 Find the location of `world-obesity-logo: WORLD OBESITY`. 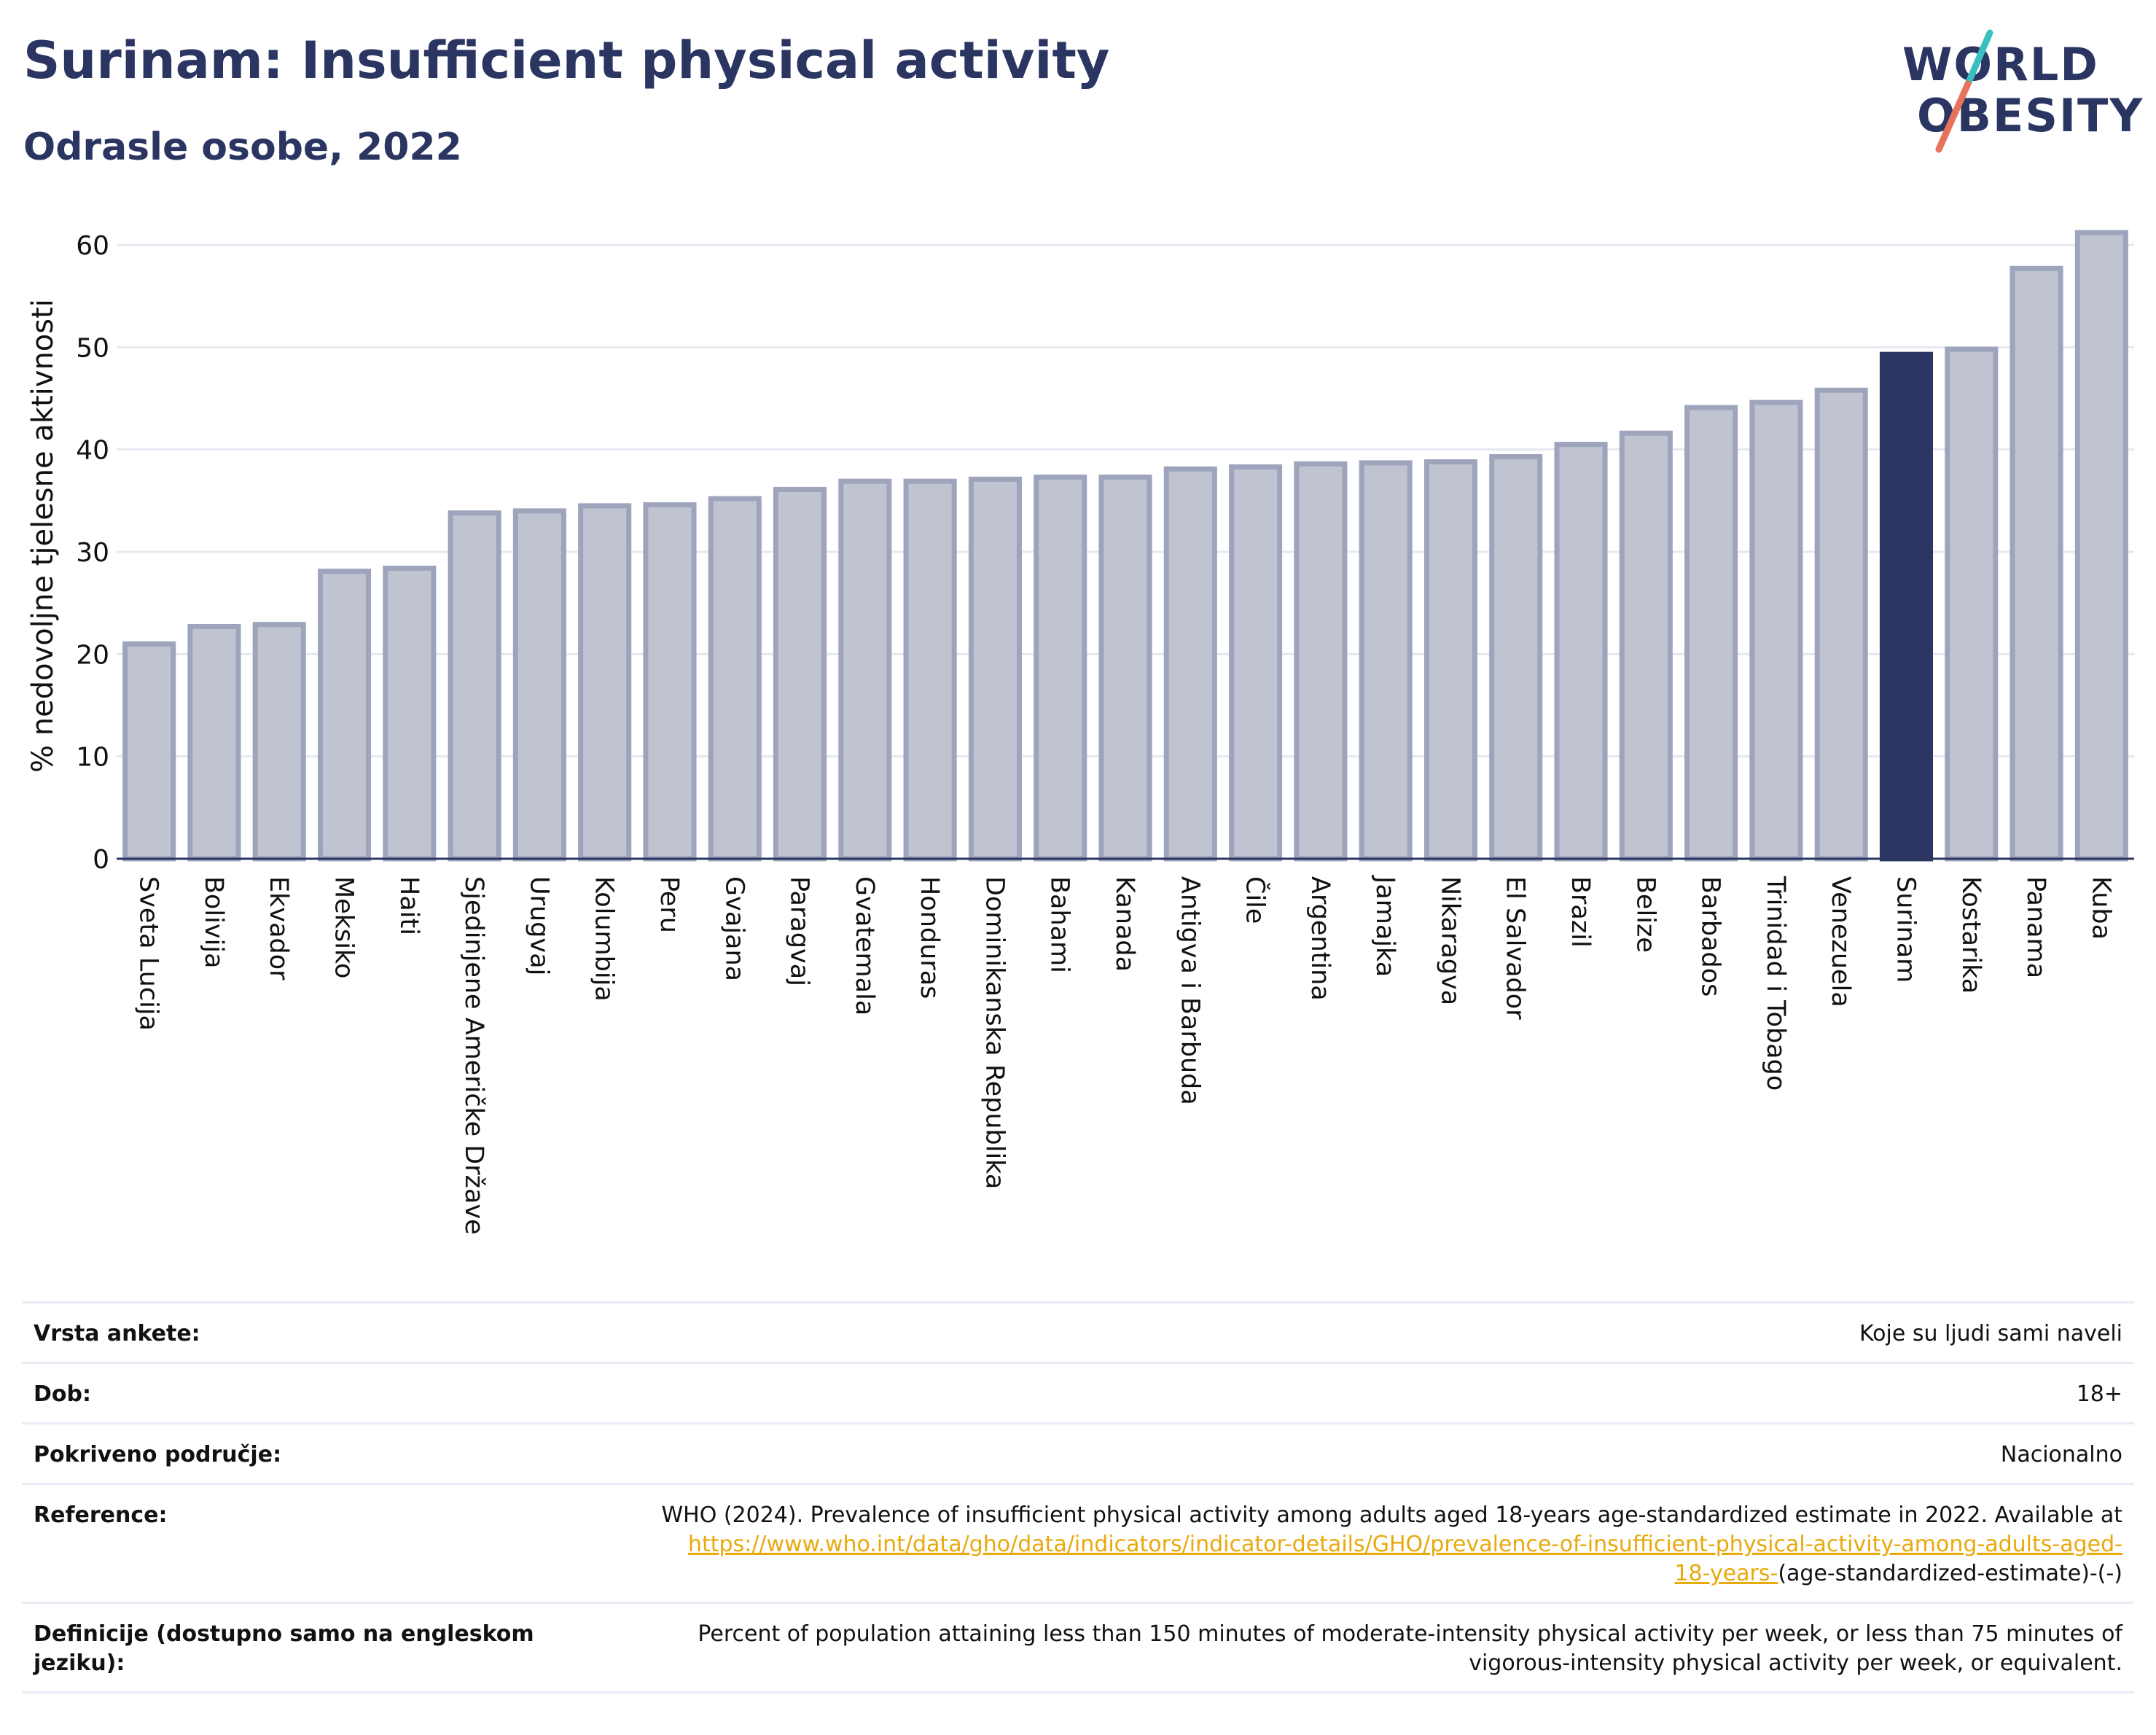

world-obesity-logo: WORLD OBESITY is located at coordinates (2022, 91).